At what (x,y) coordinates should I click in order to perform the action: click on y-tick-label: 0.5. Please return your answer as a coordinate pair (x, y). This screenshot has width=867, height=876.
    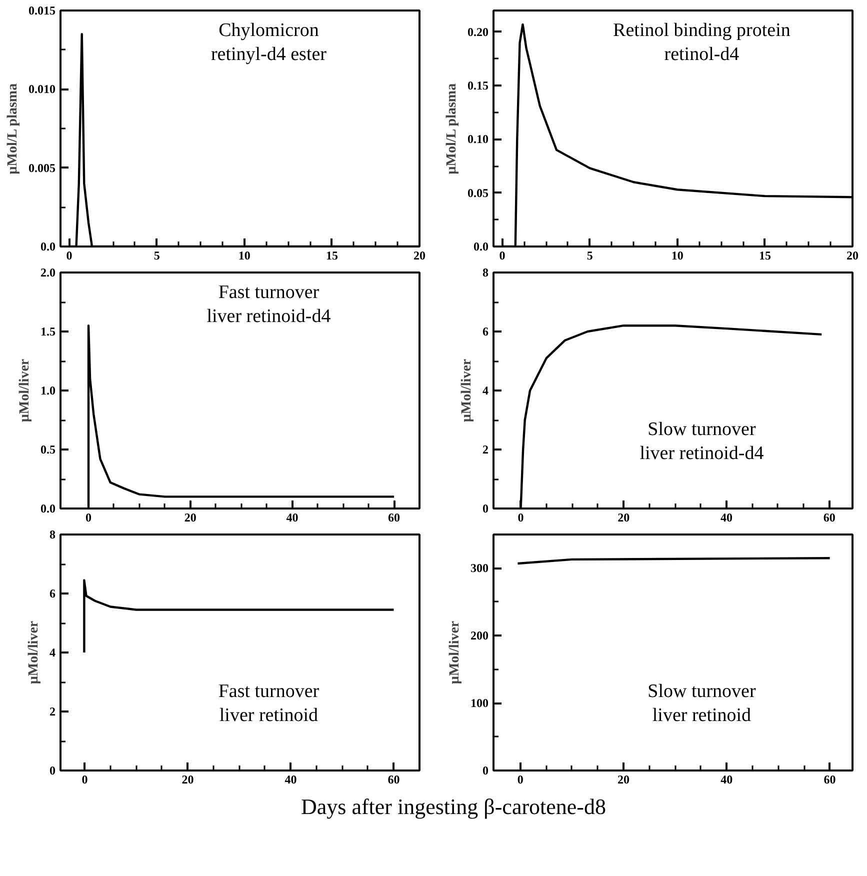
    Looking at the image, I should click on (48, 449).